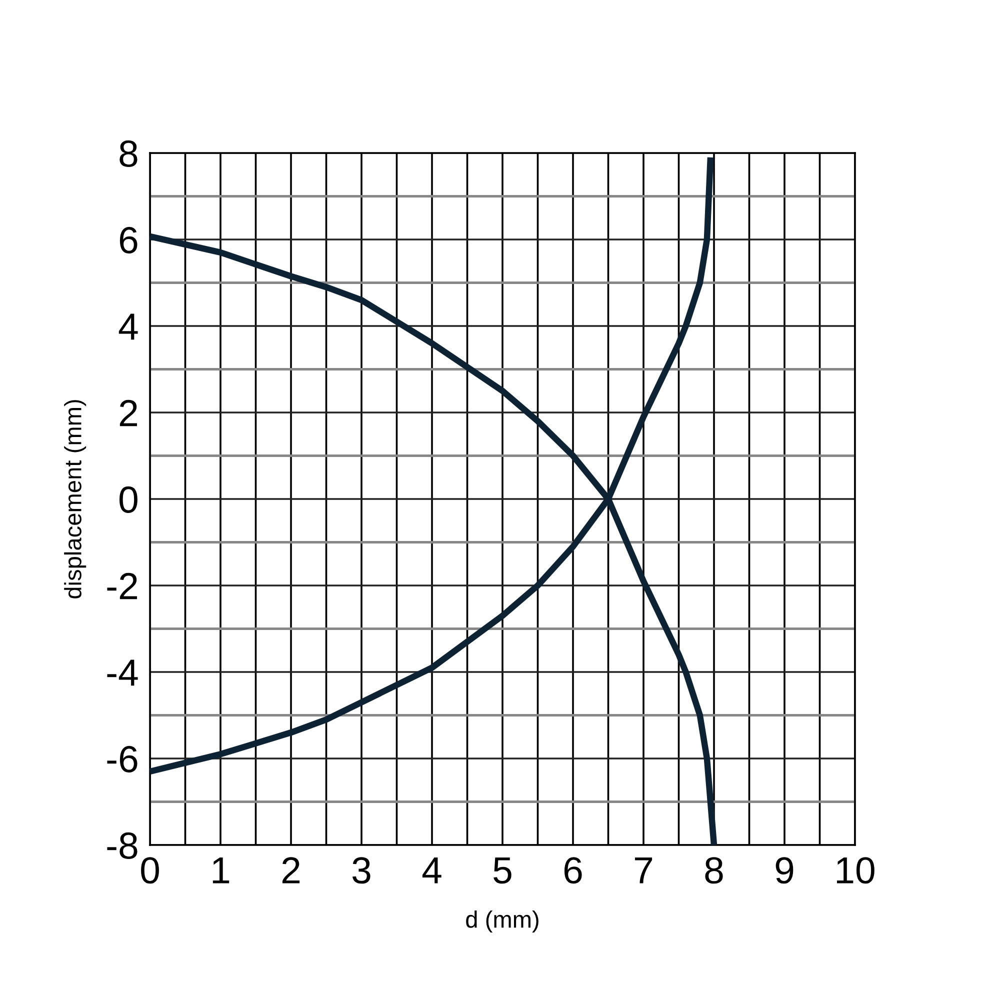  Describe the element at coordinates (129, 153) in the screenshot. I see `y-tick-label: 8` at that location.